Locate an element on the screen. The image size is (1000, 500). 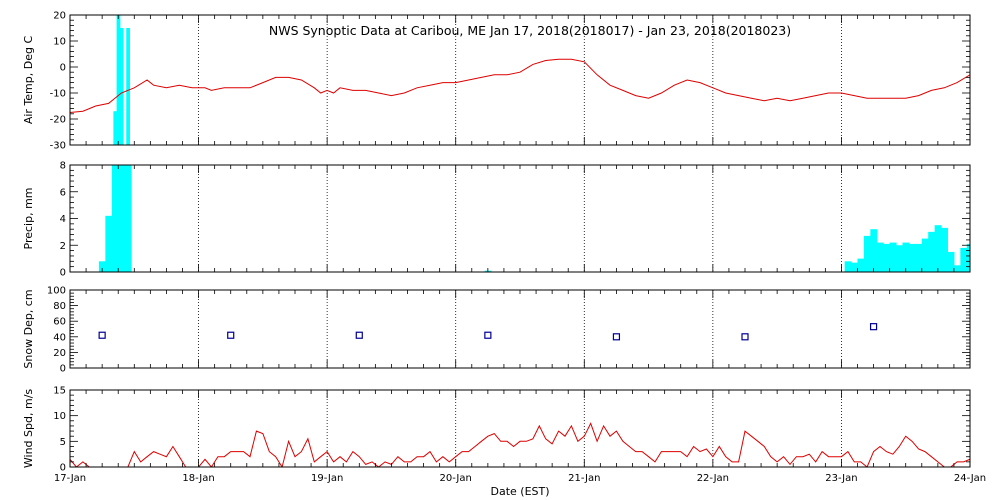
wind-y-axis-title: Wind Spd, m/s is located at coordinates (28, 429).